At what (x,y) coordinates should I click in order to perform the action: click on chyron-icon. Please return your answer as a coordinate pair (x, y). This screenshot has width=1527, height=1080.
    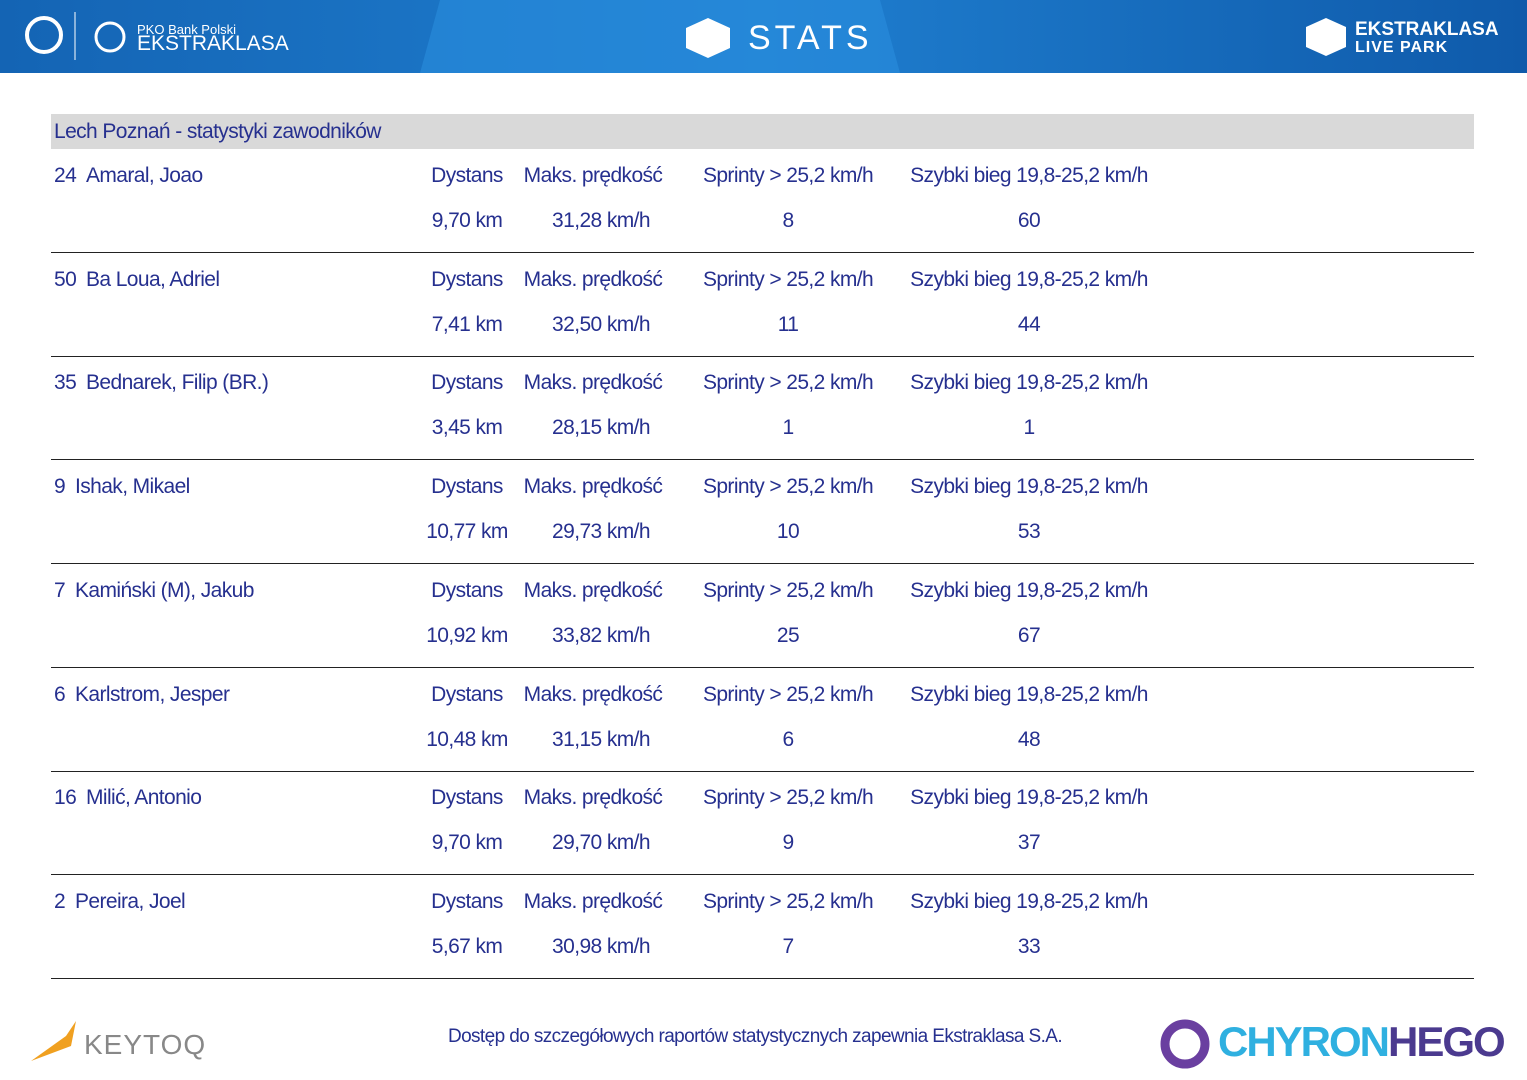
    Looking at the image, I should click on (1185, 1044).